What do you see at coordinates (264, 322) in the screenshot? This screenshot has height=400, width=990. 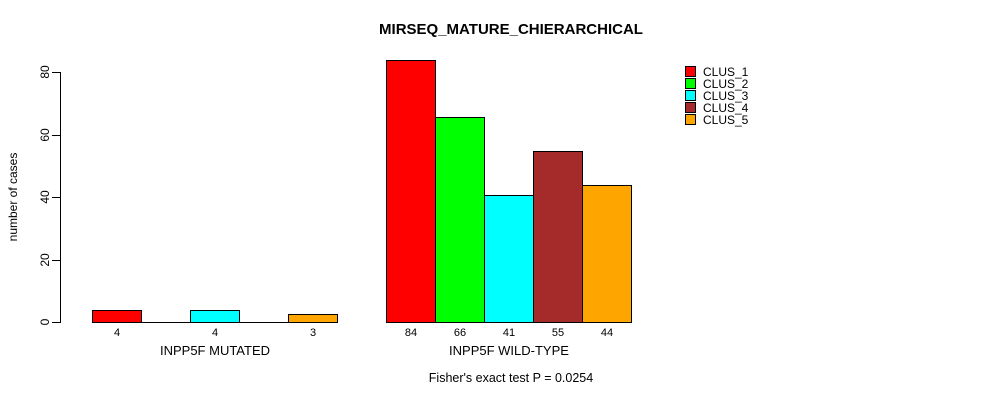 I see `zero-bar-clus_4-mutated` at bounding box center [264, 322].